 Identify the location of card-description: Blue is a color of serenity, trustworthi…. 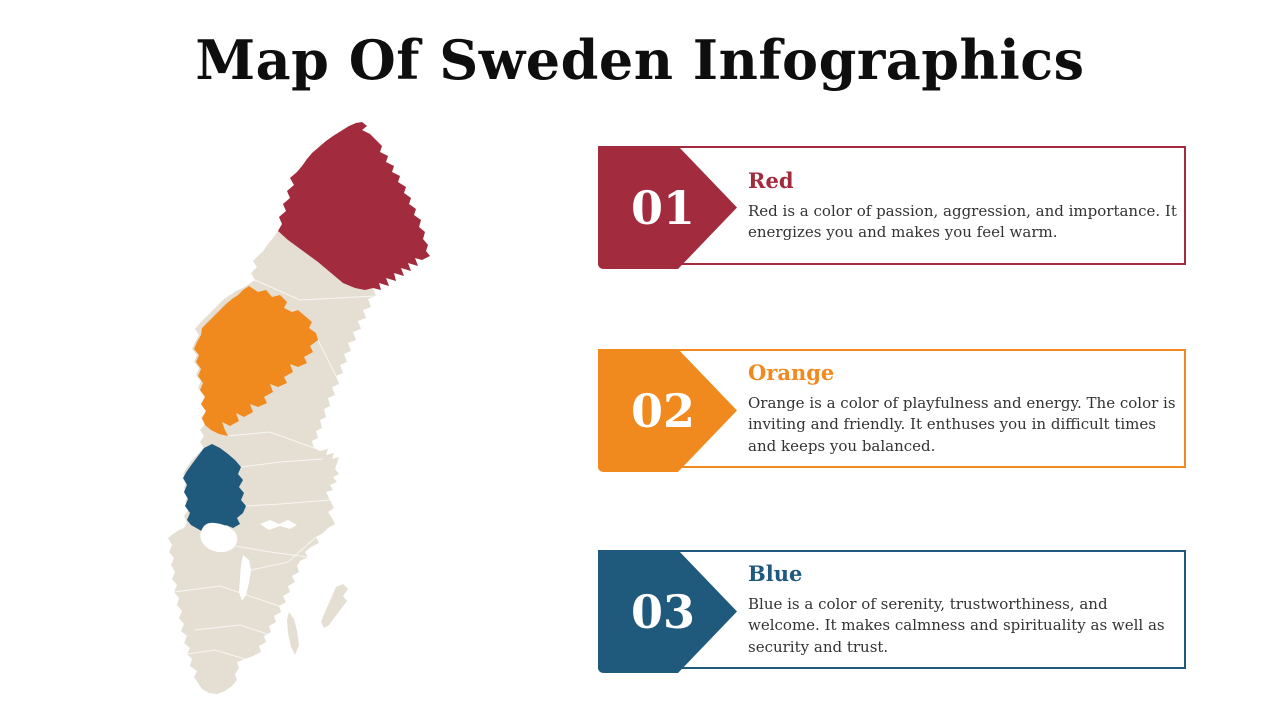
(956, 625).